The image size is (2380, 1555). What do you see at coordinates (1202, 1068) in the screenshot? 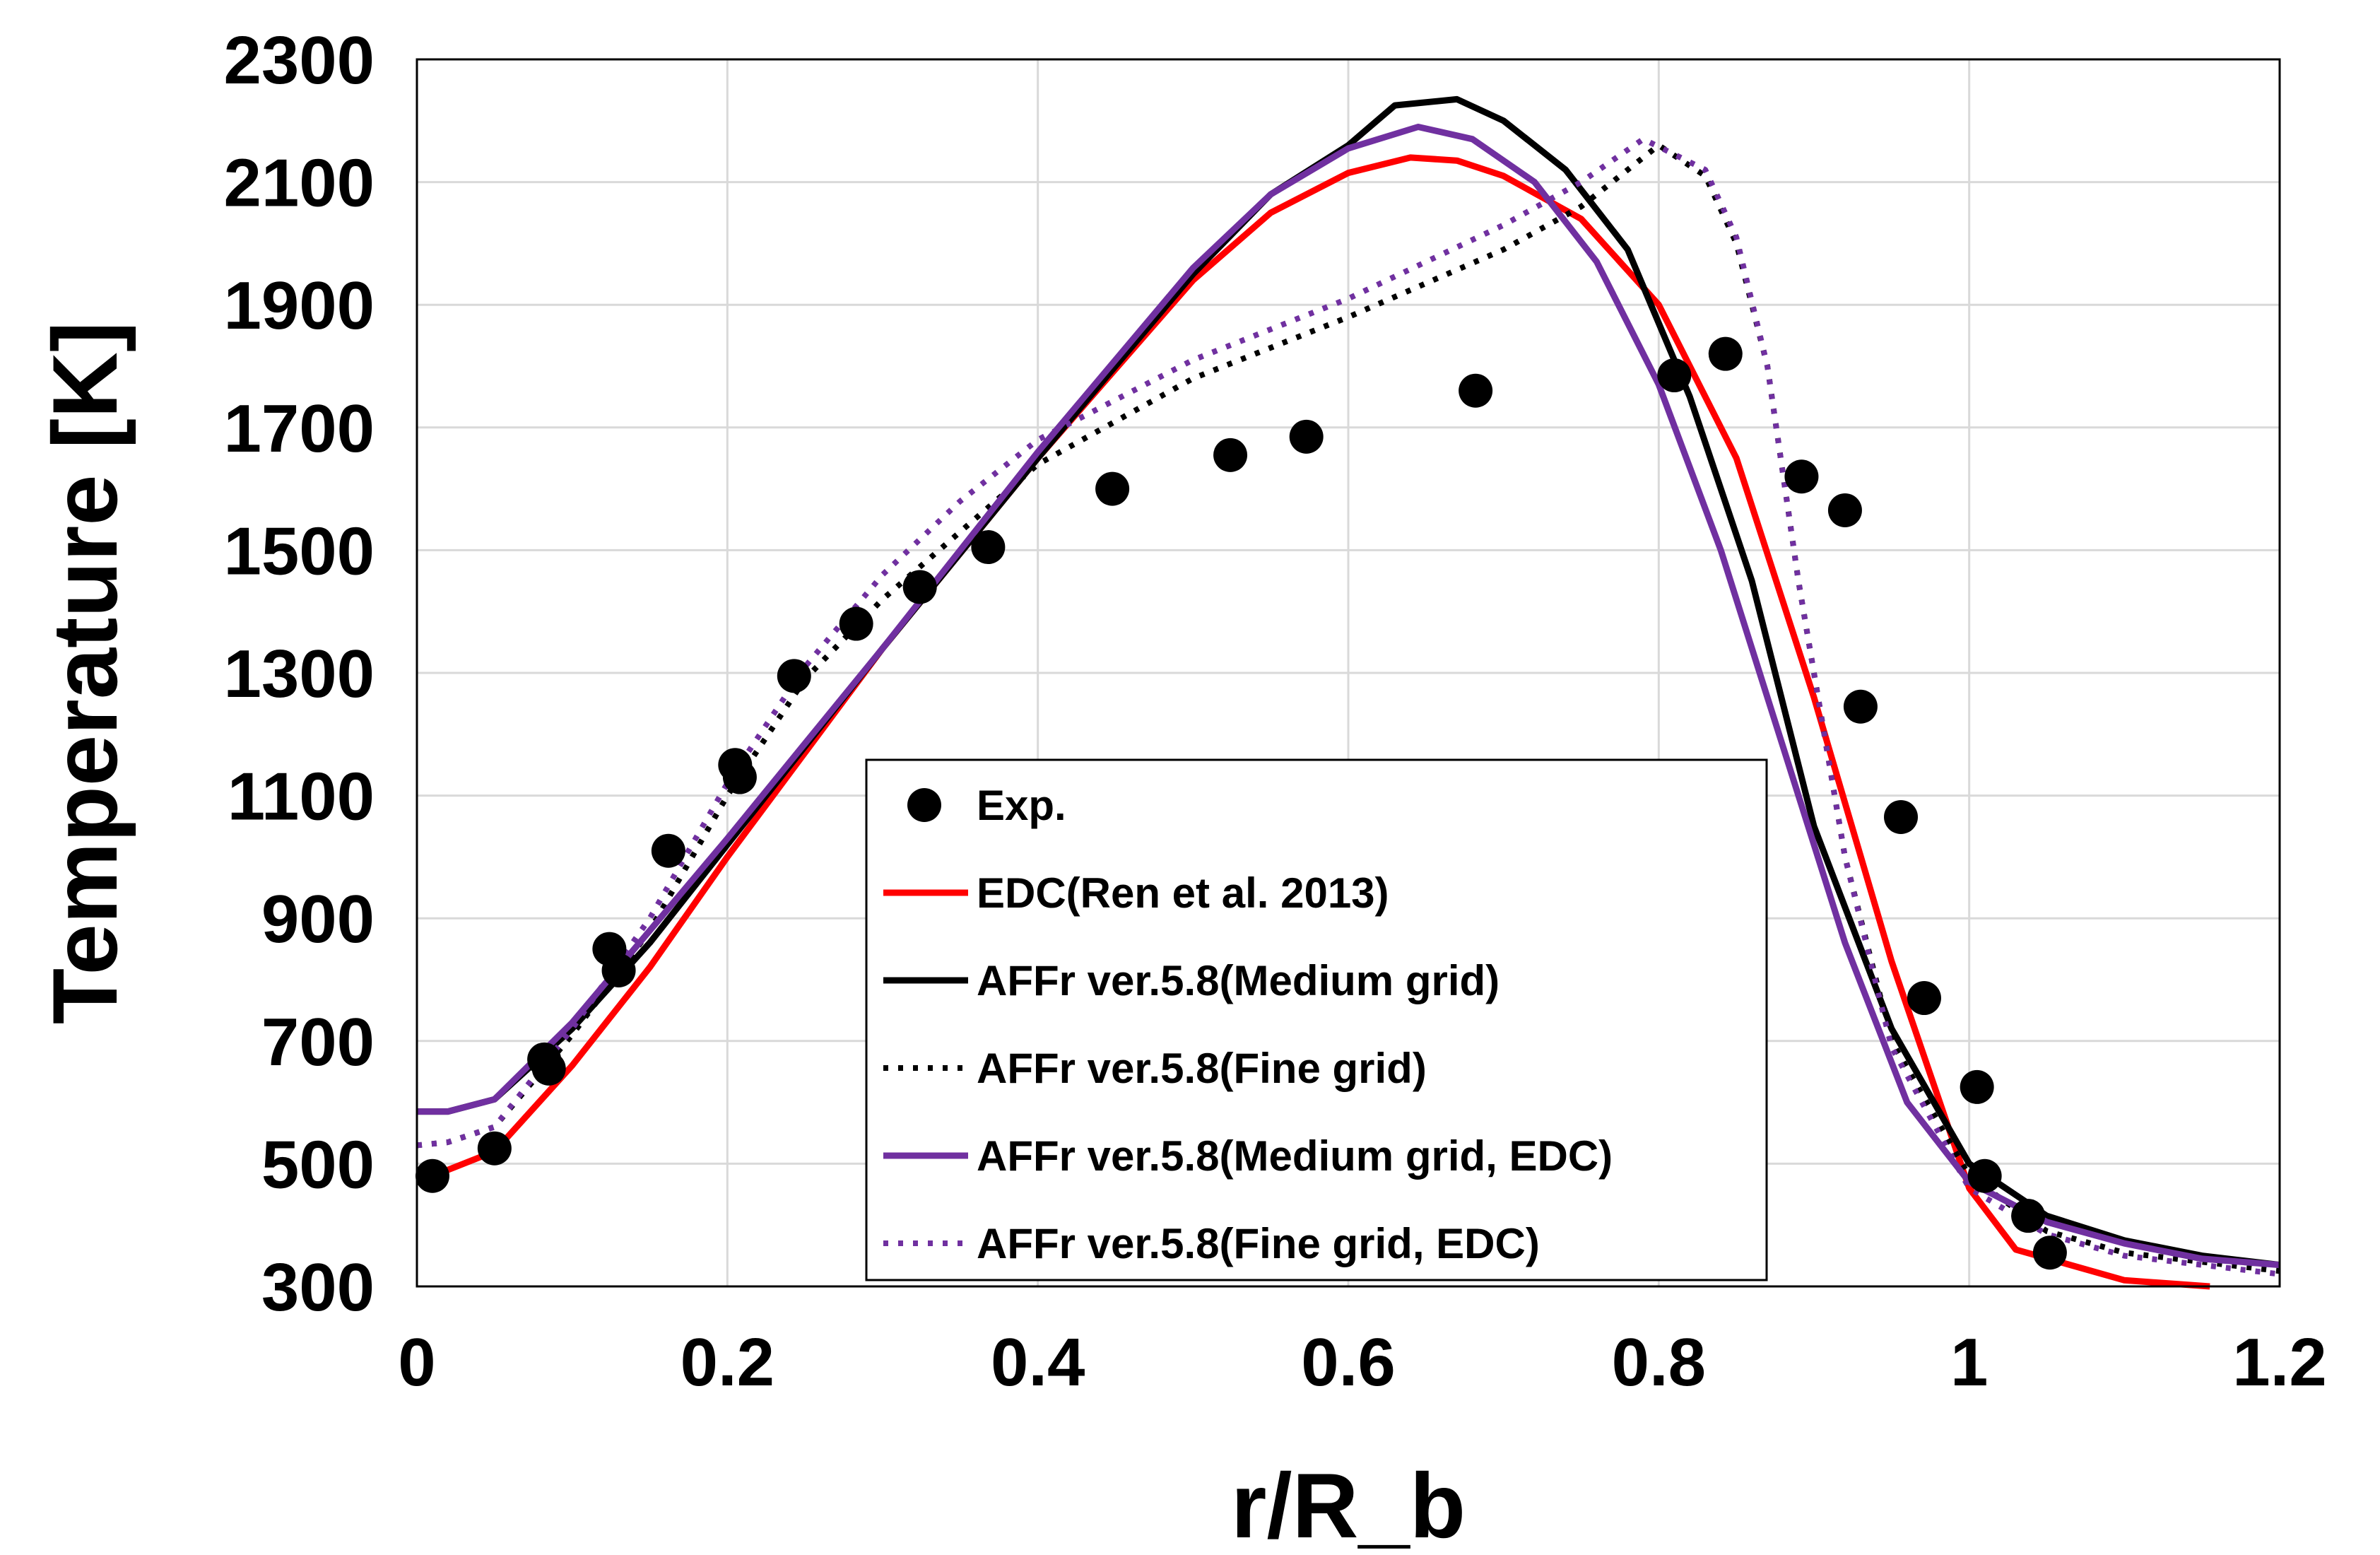
I see `legend-label: AFFr ver.5.8(Fine grid)` at bounding box center [1202, 1068].